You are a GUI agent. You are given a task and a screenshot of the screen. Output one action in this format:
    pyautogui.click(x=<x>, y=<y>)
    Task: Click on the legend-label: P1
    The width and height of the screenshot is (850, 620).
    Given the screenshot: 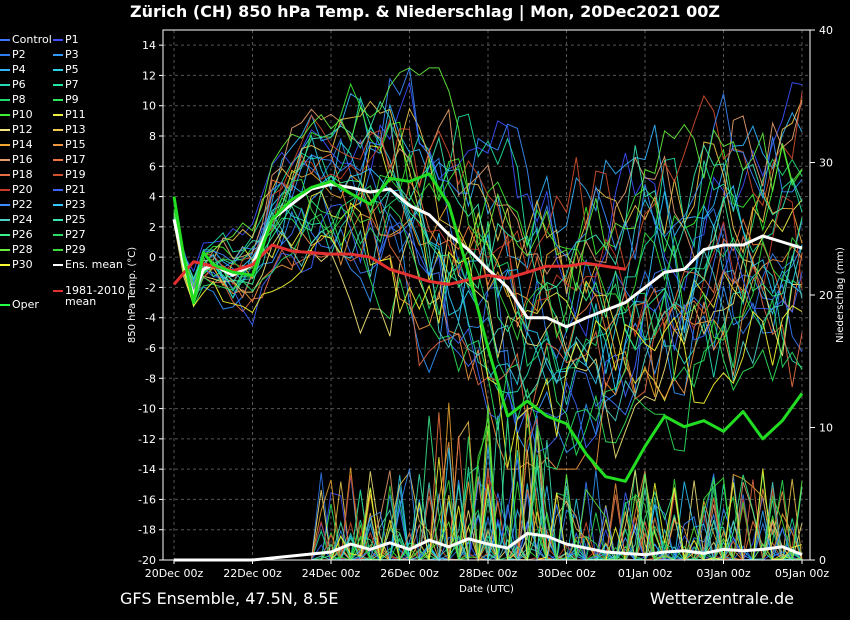 What is the action you would take?
    pyautogui.click(x=72, y=39)
    